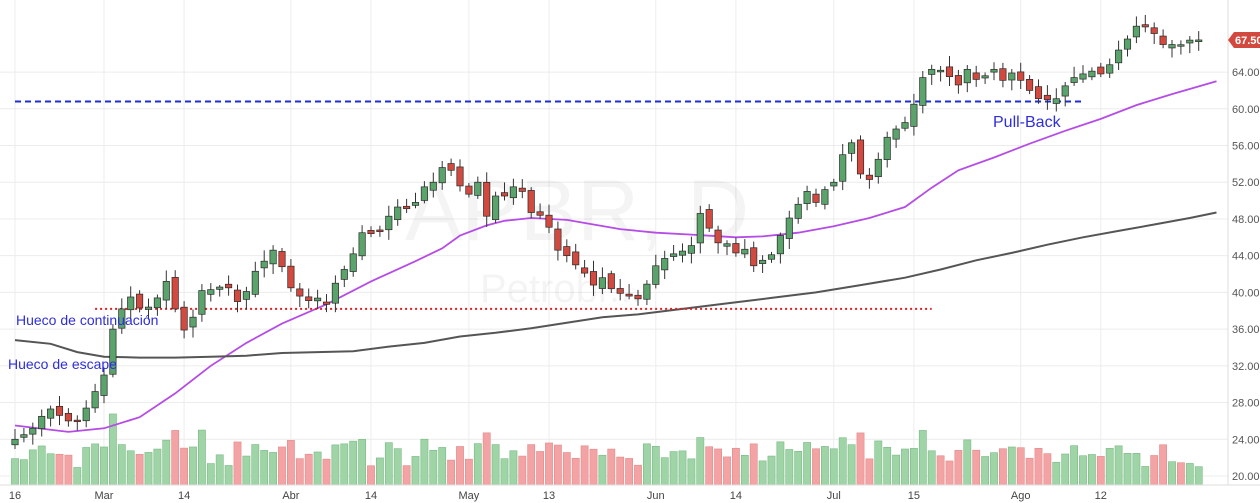 The image size is (1260, 503). I want to click on x-tick-label: 14, so click(371, 496).